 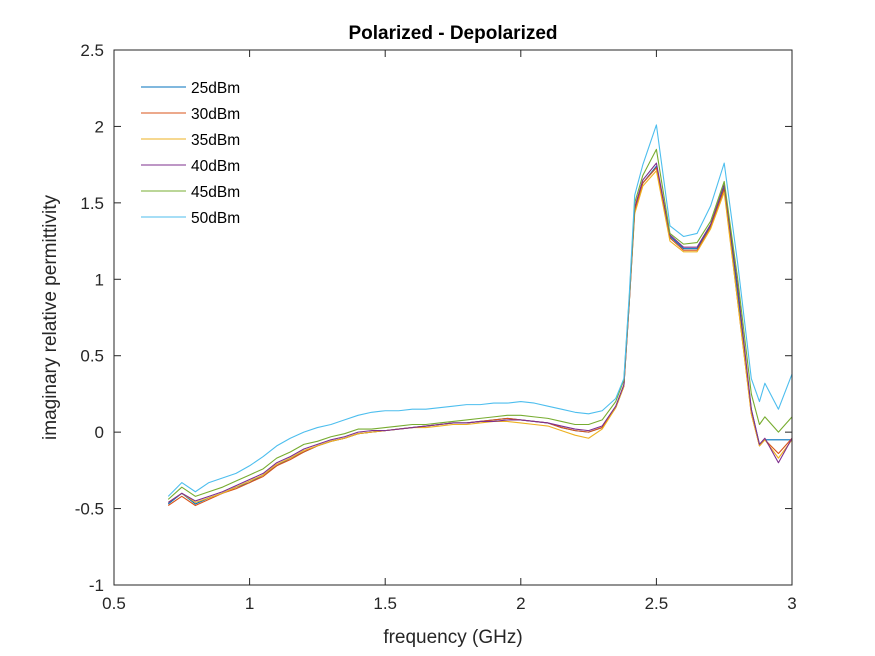 What do you see at coordinates (249, 603) in the screenshot?
I see `x-tick-label: 1` at bounding box center [249, 603].